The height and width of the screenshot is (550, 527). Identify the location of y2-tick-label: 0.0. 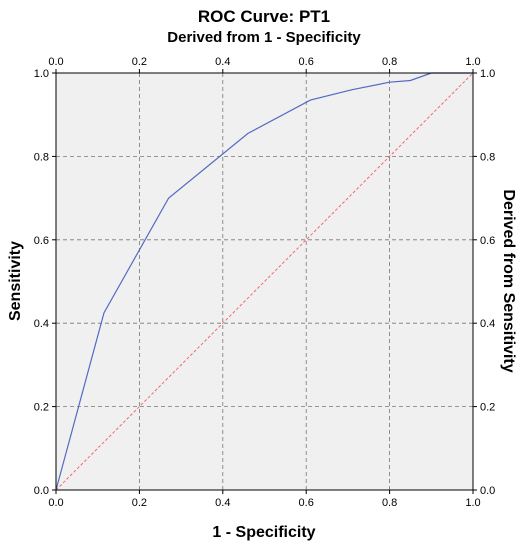
(487, 491).